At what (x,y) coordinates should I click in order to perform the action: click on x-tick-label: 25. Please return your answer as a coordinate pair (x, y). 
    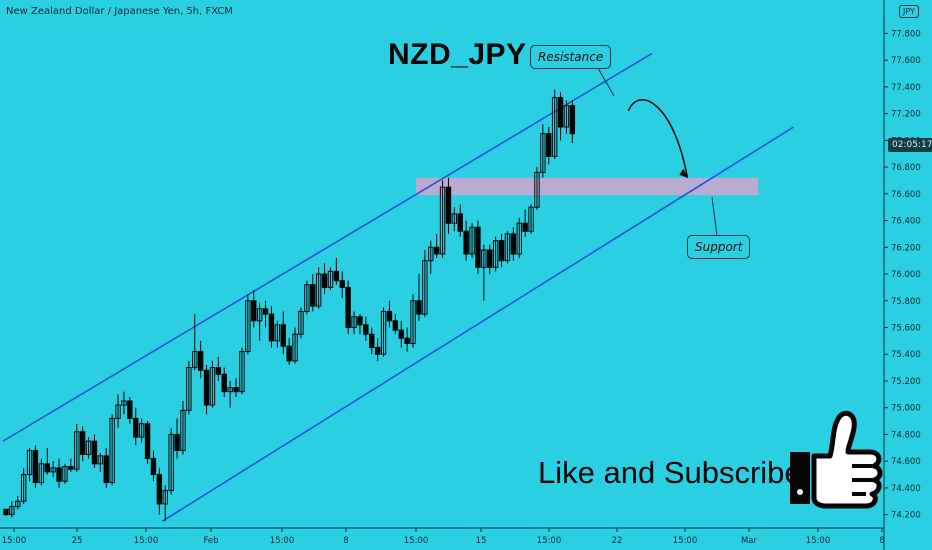
    Looking at the image, I should click on (77, 541).